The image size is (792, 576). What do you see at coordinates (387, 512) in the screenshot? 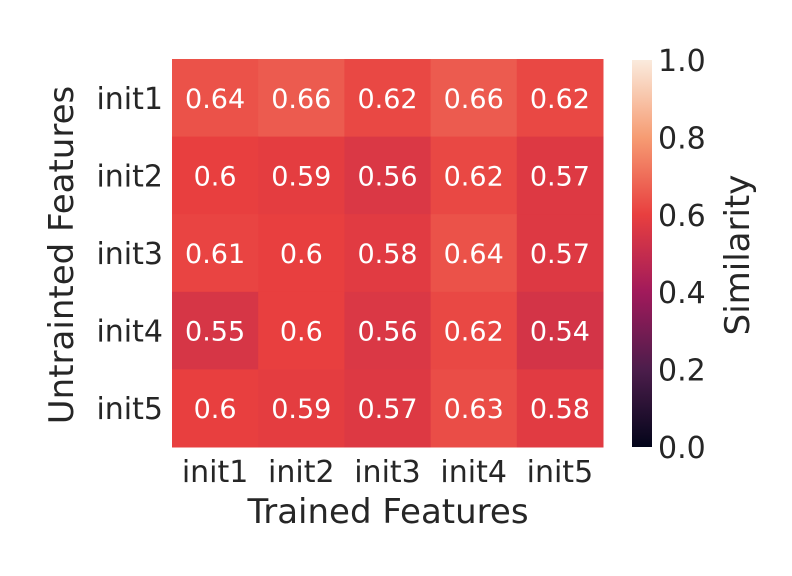
I see `x-axis-title: Trained Features` at bounding box center [387, 512].